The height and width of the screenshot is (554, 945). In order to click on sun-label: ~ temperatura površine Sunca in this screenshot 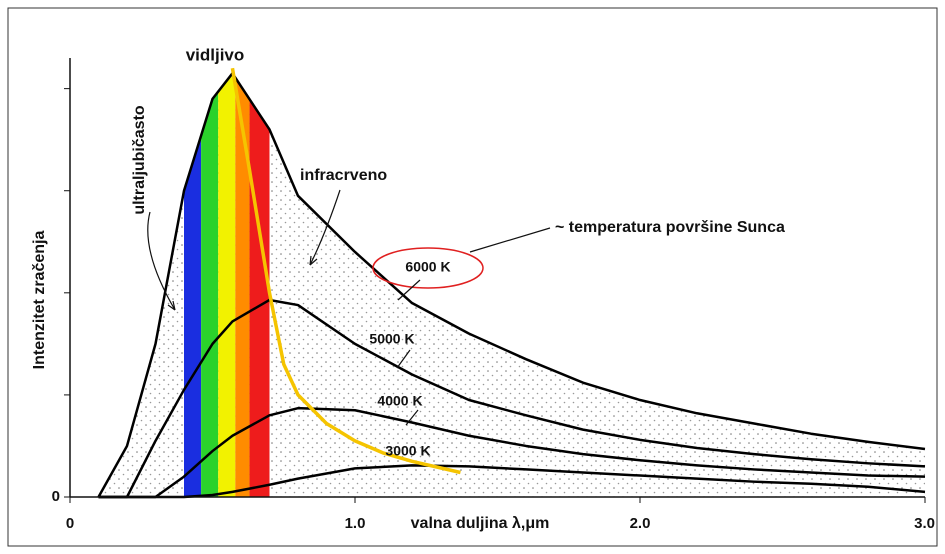, I will do `click(670, 227)`.